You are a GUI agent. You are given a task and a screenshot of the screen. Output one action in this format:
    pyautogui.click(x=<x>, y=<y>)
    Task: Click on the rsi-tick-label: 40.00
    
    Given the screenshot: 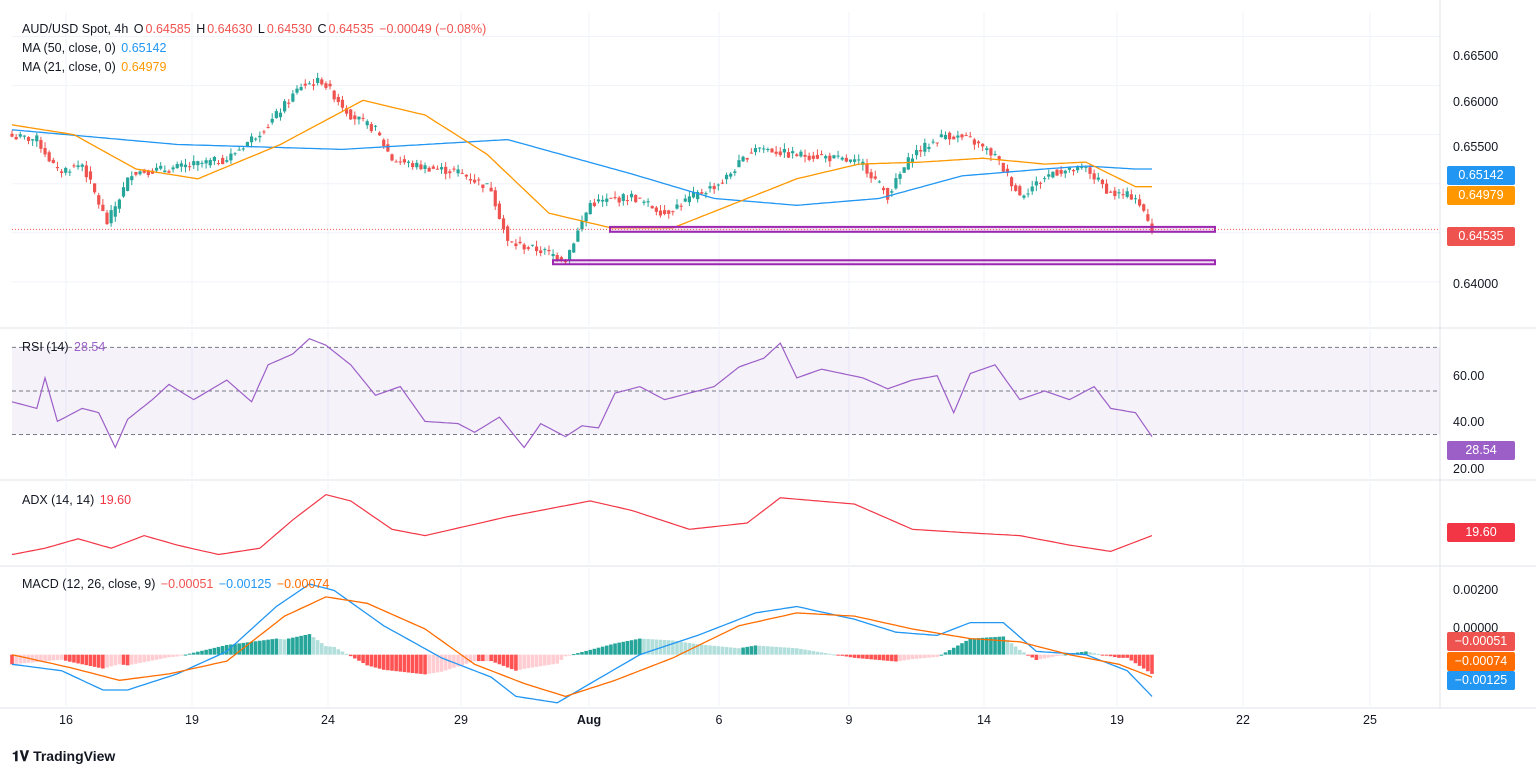 What is the action you would take?
    pyautogui.click(x=1469, y=422)
    